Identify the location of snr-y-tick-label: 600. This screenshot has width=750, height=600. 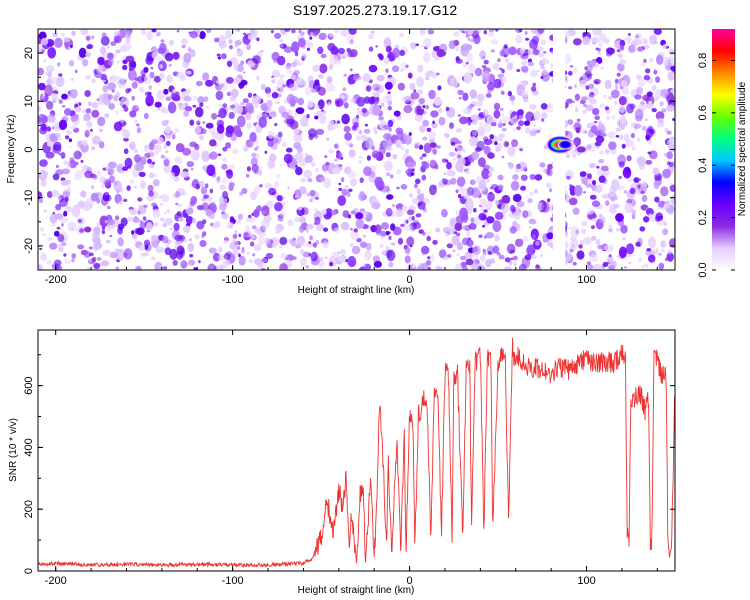
(29, 385).